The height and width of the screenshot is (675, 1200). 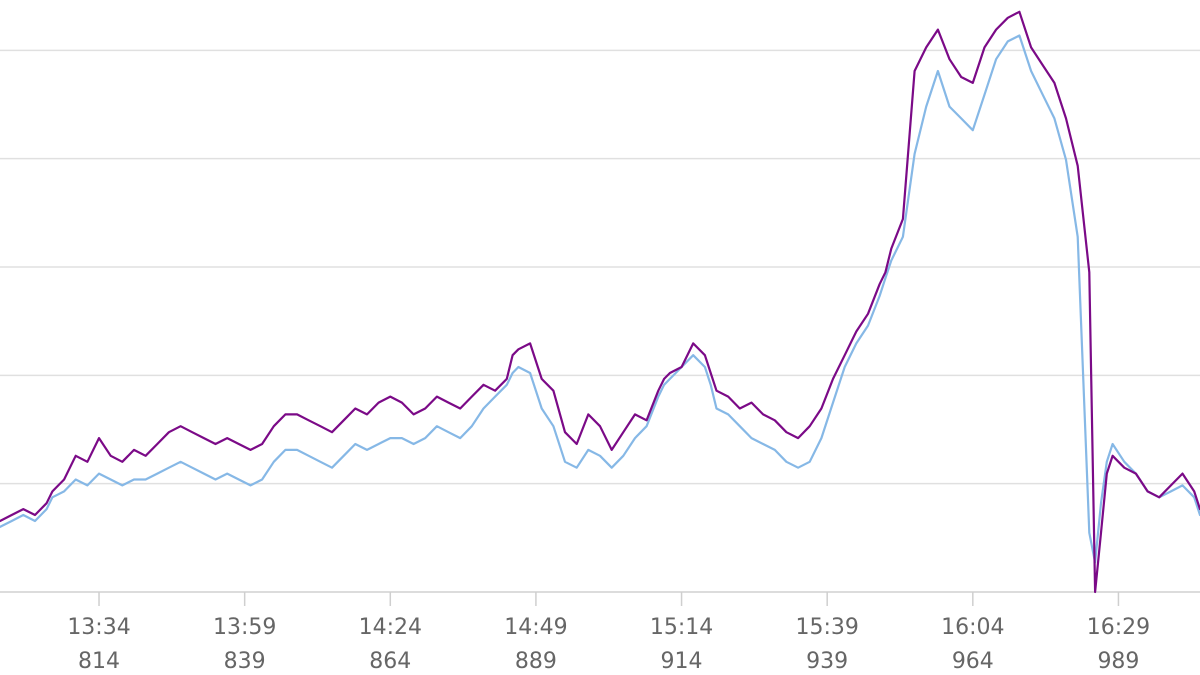 What do you see at coordinates (535, 627) in the screenshot?
I see `x-tick-label-time: 14:49` at bounding box center [535, 627].